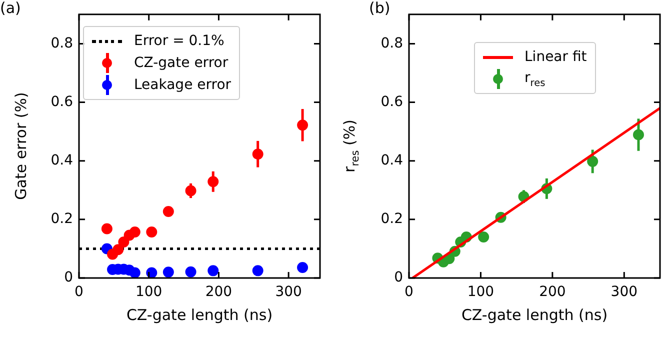 The width and height of the screenshot is (666, 338). What do you see at coordinates (181, 63) in the screenshot?
I see `legend-label: CZ-gate error` at bounding box center [181, 63].